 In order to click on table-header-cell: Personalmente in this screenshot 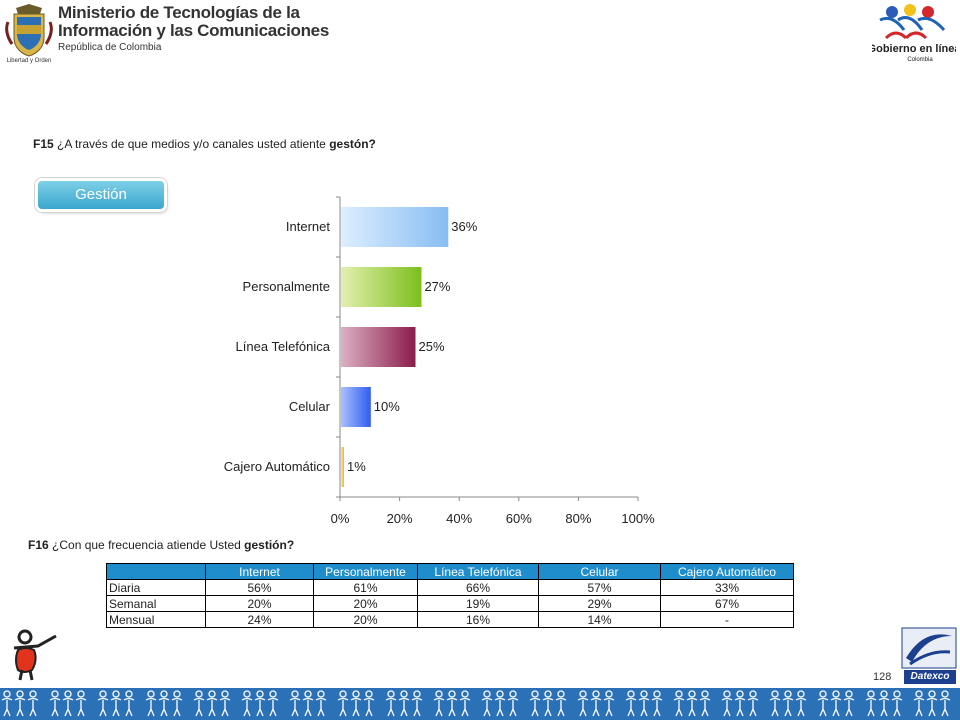, I will do `click(365, 571)`.